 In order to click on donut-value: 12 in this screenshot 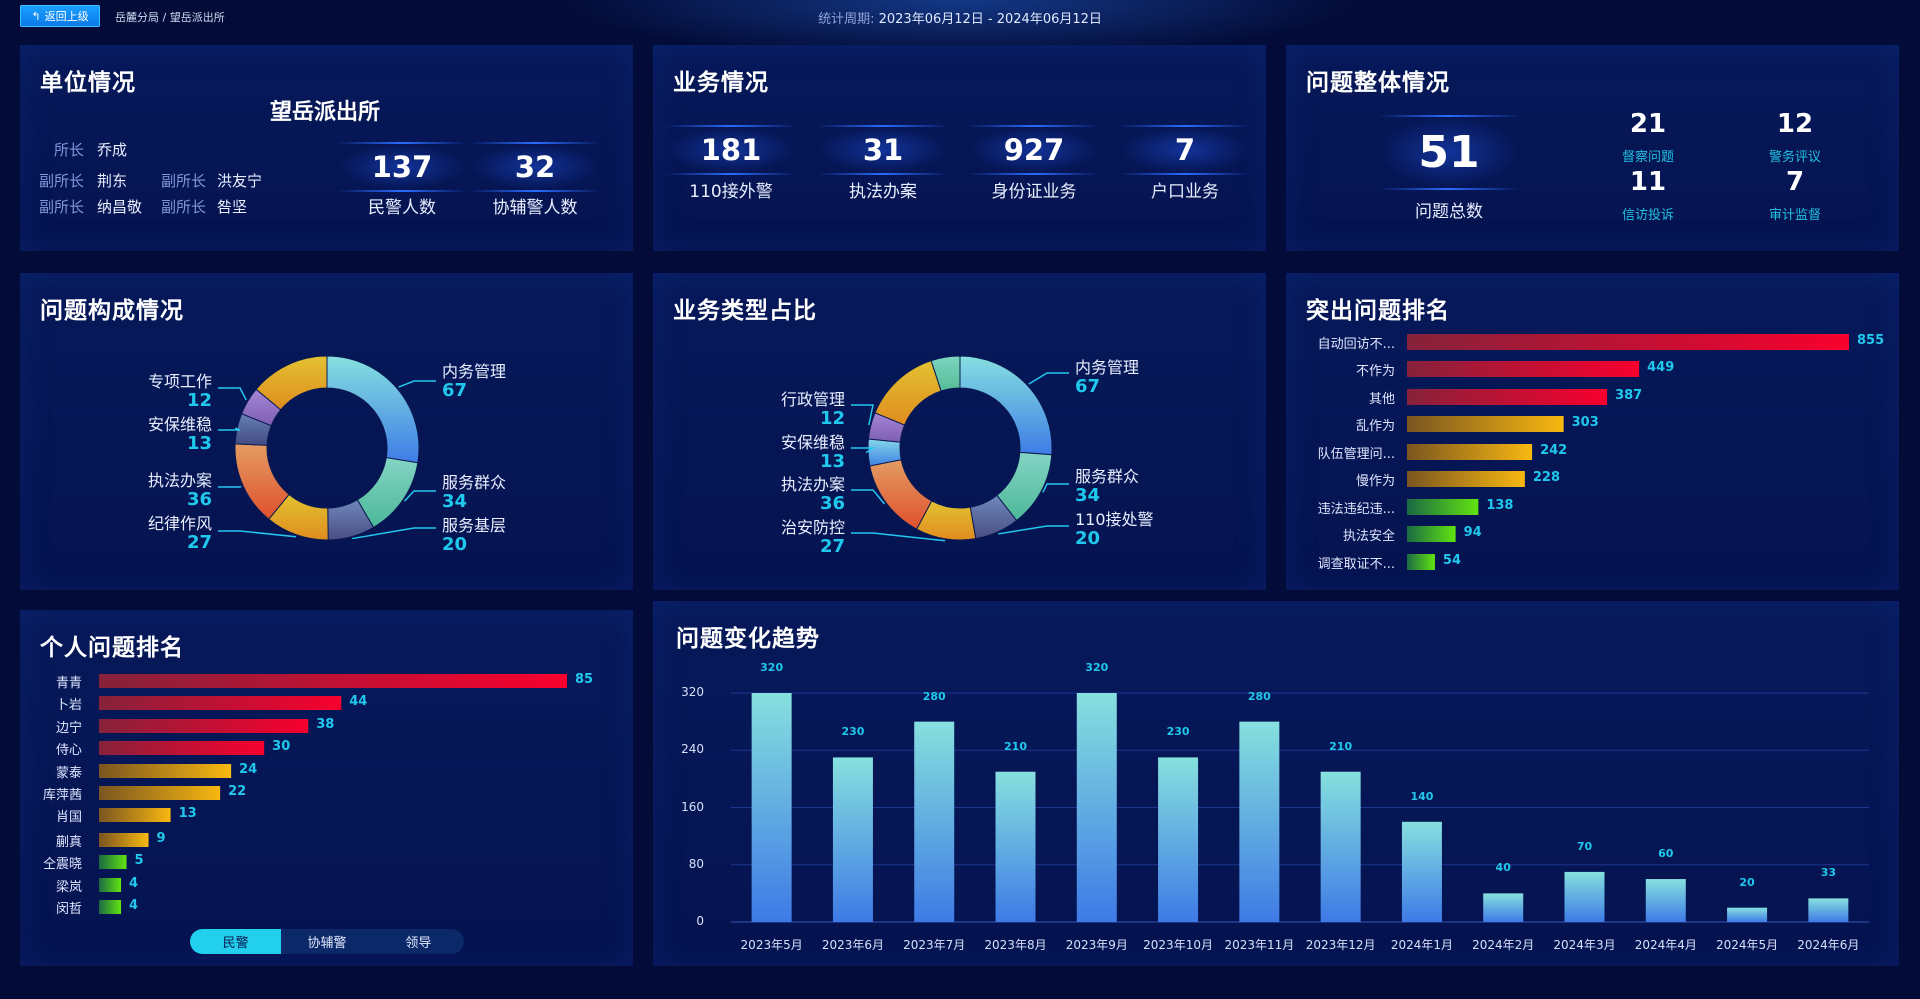, I will do `click(199, 400)`.